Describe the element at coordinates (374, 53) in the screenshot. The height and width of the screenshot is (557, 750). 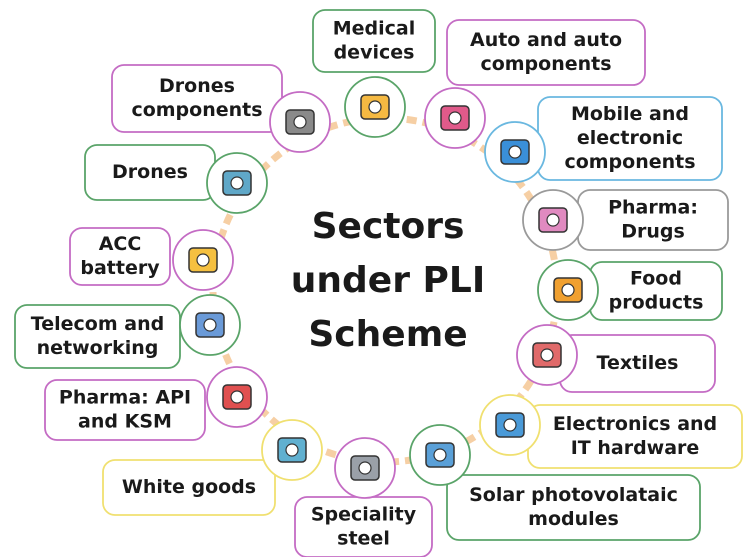
I see `label-line: devices` at that location.